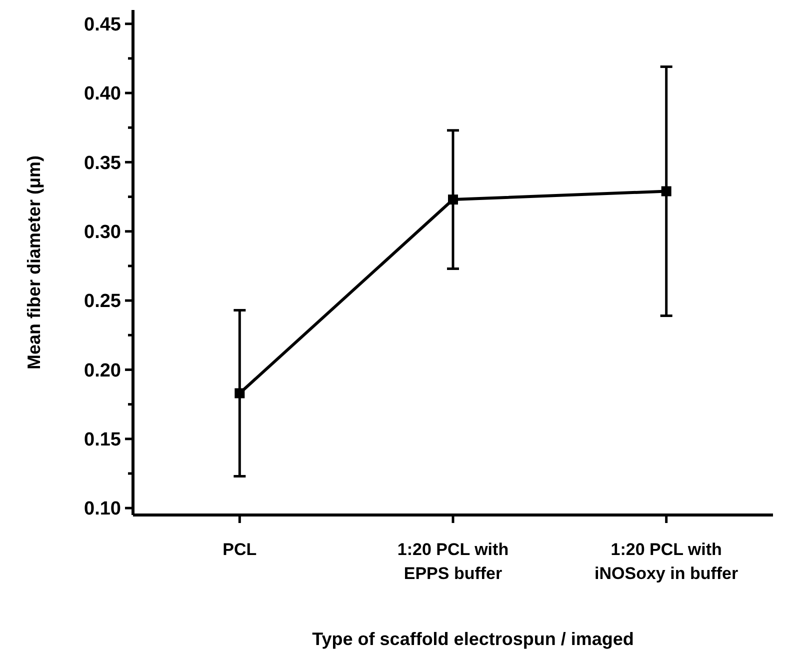 The image size is (798, 665). What do you see at coordinates (34, 262) in the screenshot?
I see `y-axis-title: Mean fiber diameter (μm)` at bounding box center [34, 262].